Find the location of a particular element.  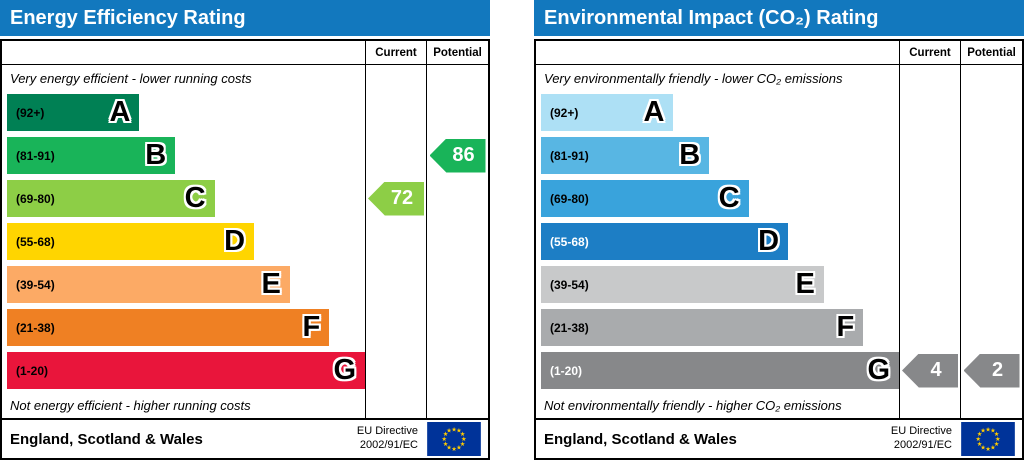

chart-title: Environmental Impact (CO₂) Rating is located at coordinates (779, 18).